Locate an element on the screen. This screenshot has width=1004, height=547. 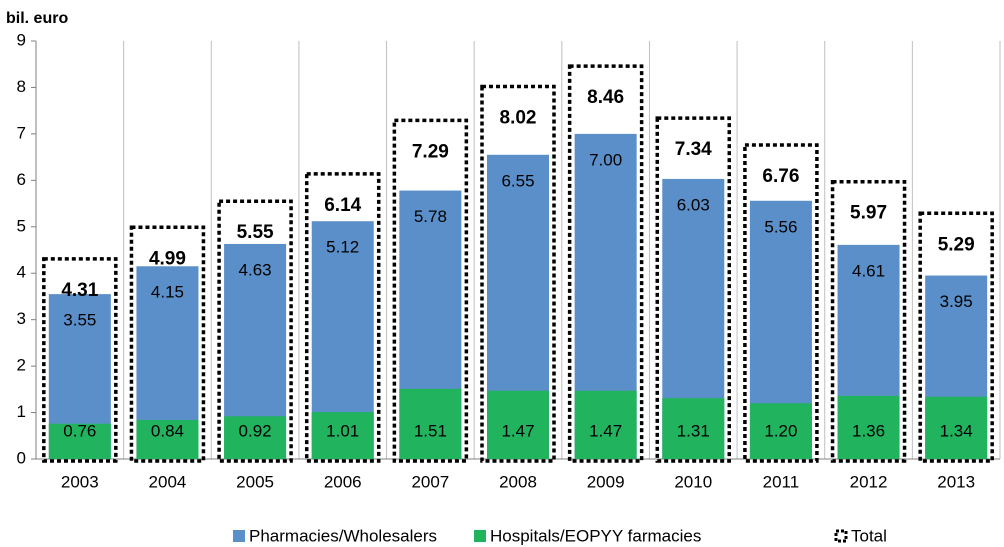
total-label: 8.46 is located at coordinates (605, 97).